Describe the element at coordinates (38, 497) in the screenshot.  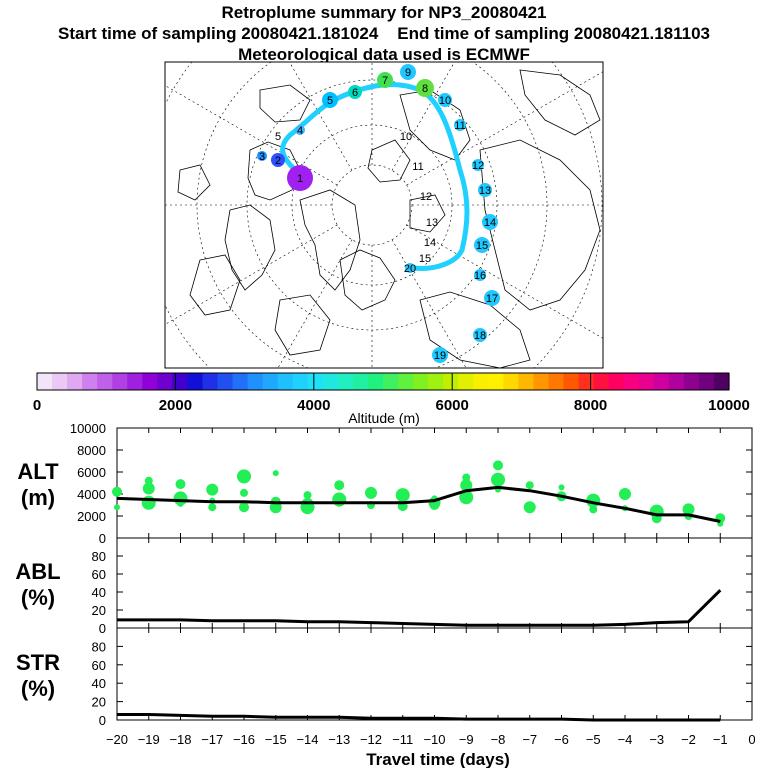
I see `y-axis-label: (m)` at that location.